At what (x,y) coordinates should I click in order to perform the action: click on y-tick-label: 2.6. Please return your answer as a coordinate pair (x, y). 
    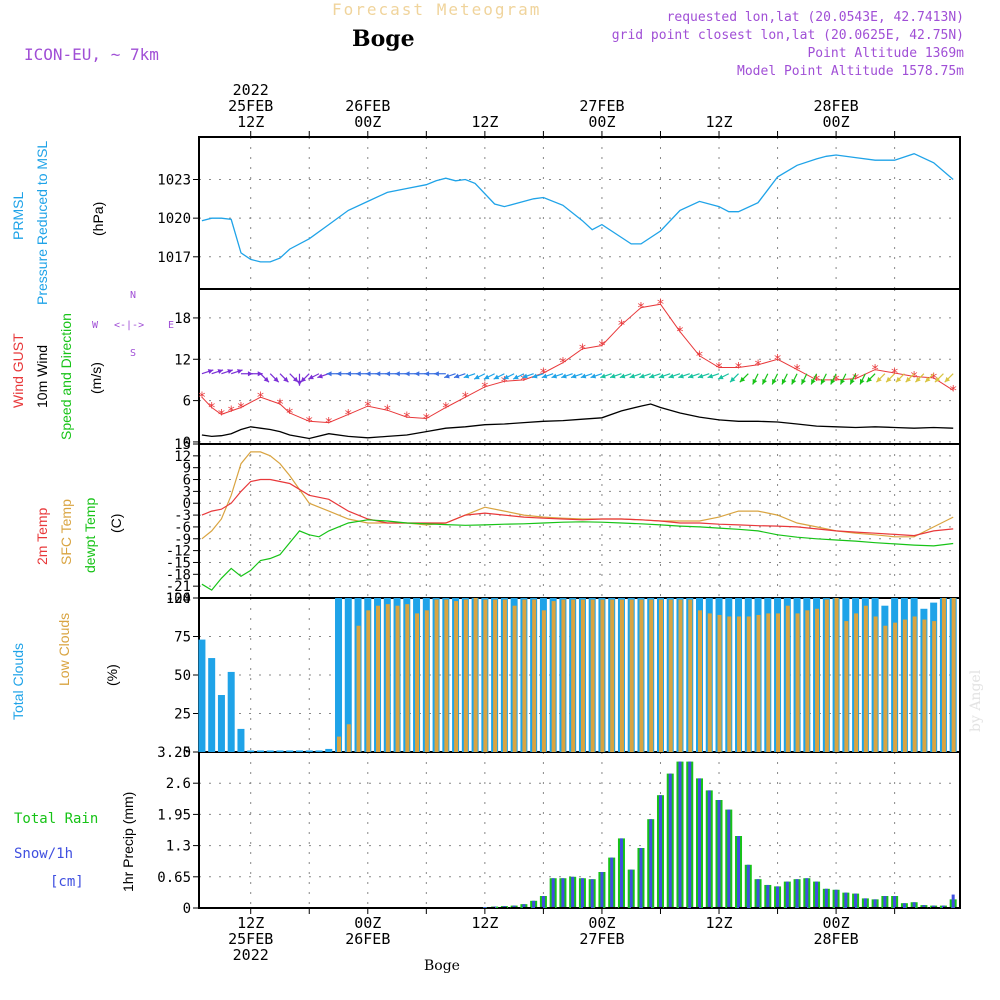
    Looking at the image, I should click on (178, 784).